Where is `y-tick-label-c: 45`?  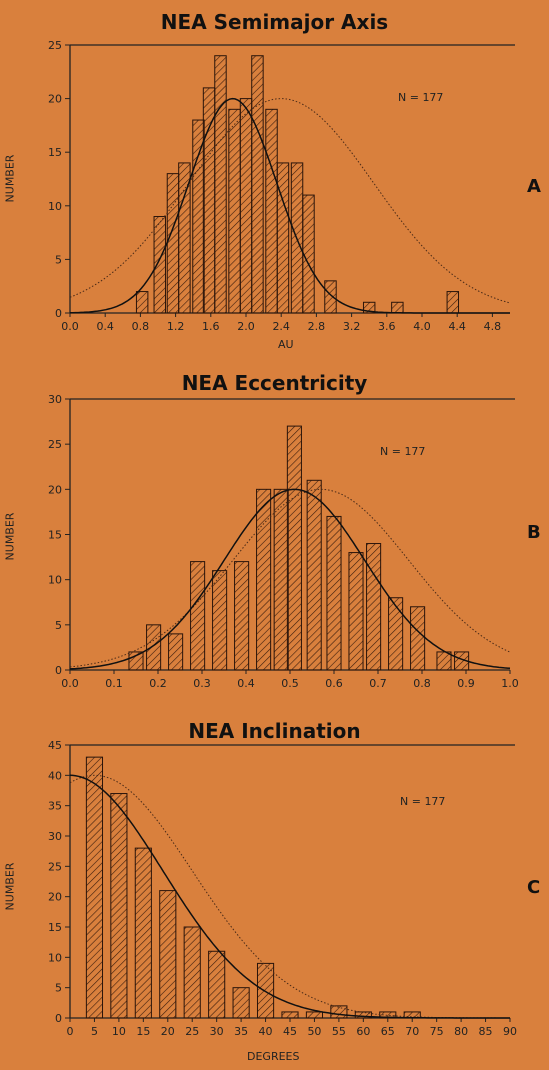 y-tick-label-c: 45 is located at coordinates (55, 745).